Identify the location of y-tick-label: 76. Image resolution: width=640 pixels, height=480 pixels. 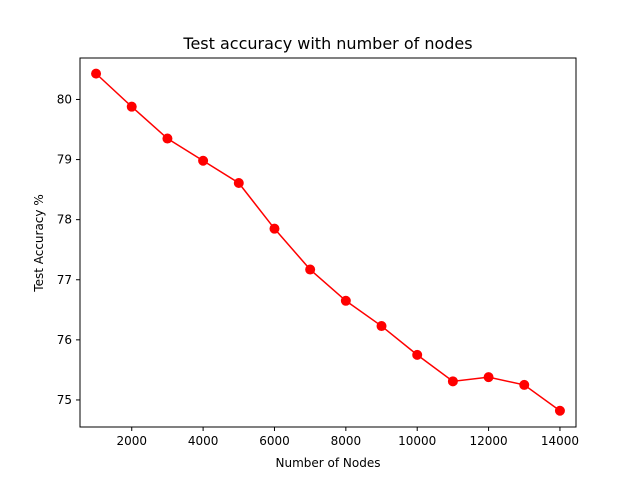
(64, 340).